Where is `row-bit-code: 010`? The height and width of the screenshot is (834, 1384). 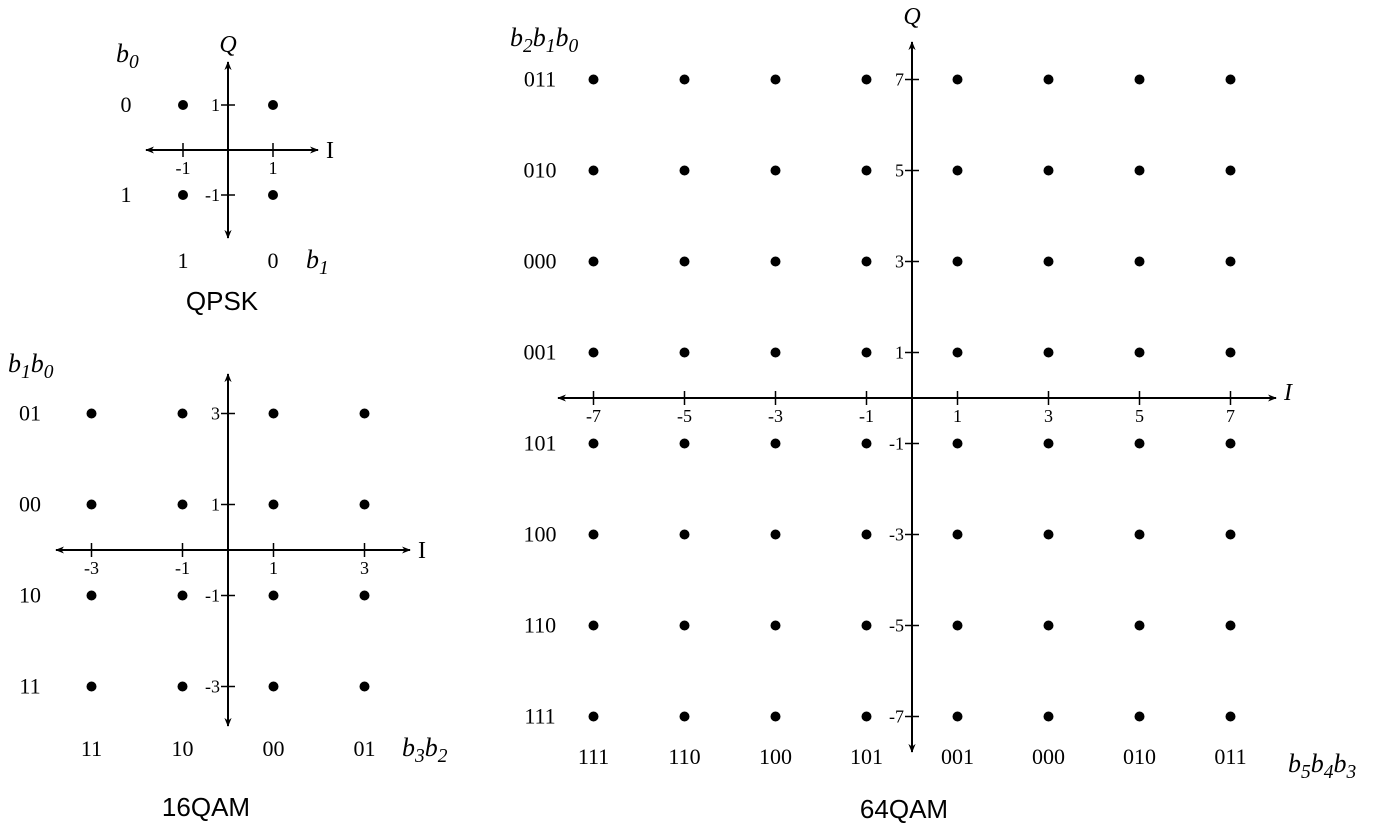 row-bit-code: 010 is located at coordinates (540, 170).